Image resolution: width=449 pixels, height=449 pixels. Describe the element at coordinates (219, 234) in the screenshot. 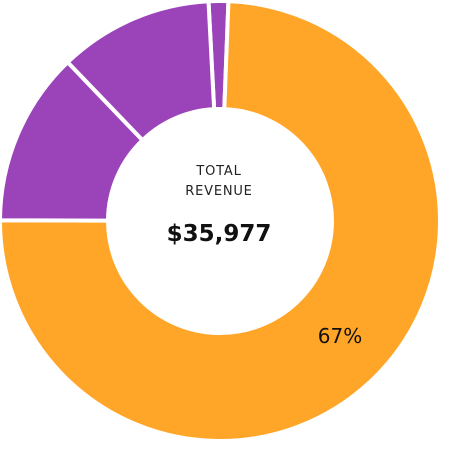

I see `center-total-value: $35,977` at that location.